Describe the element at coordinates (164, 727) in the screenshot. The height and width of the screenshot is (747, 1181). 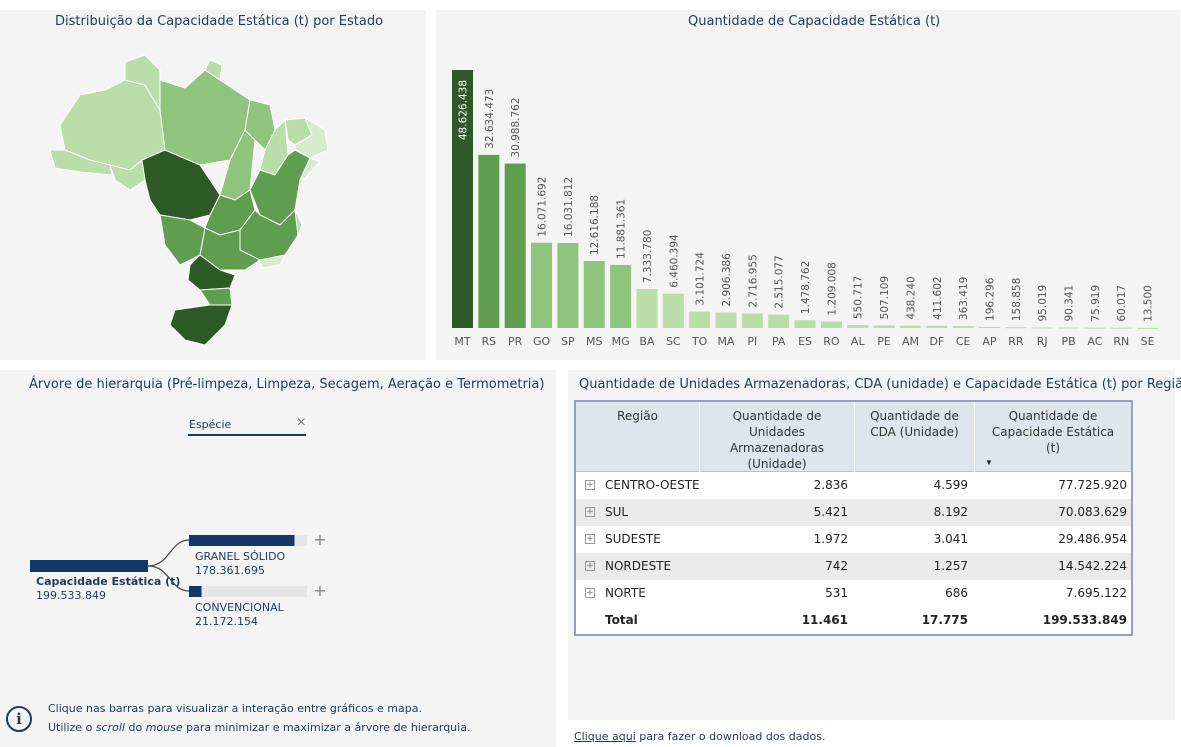
I see `help-text-mouse: mouse` at that location.